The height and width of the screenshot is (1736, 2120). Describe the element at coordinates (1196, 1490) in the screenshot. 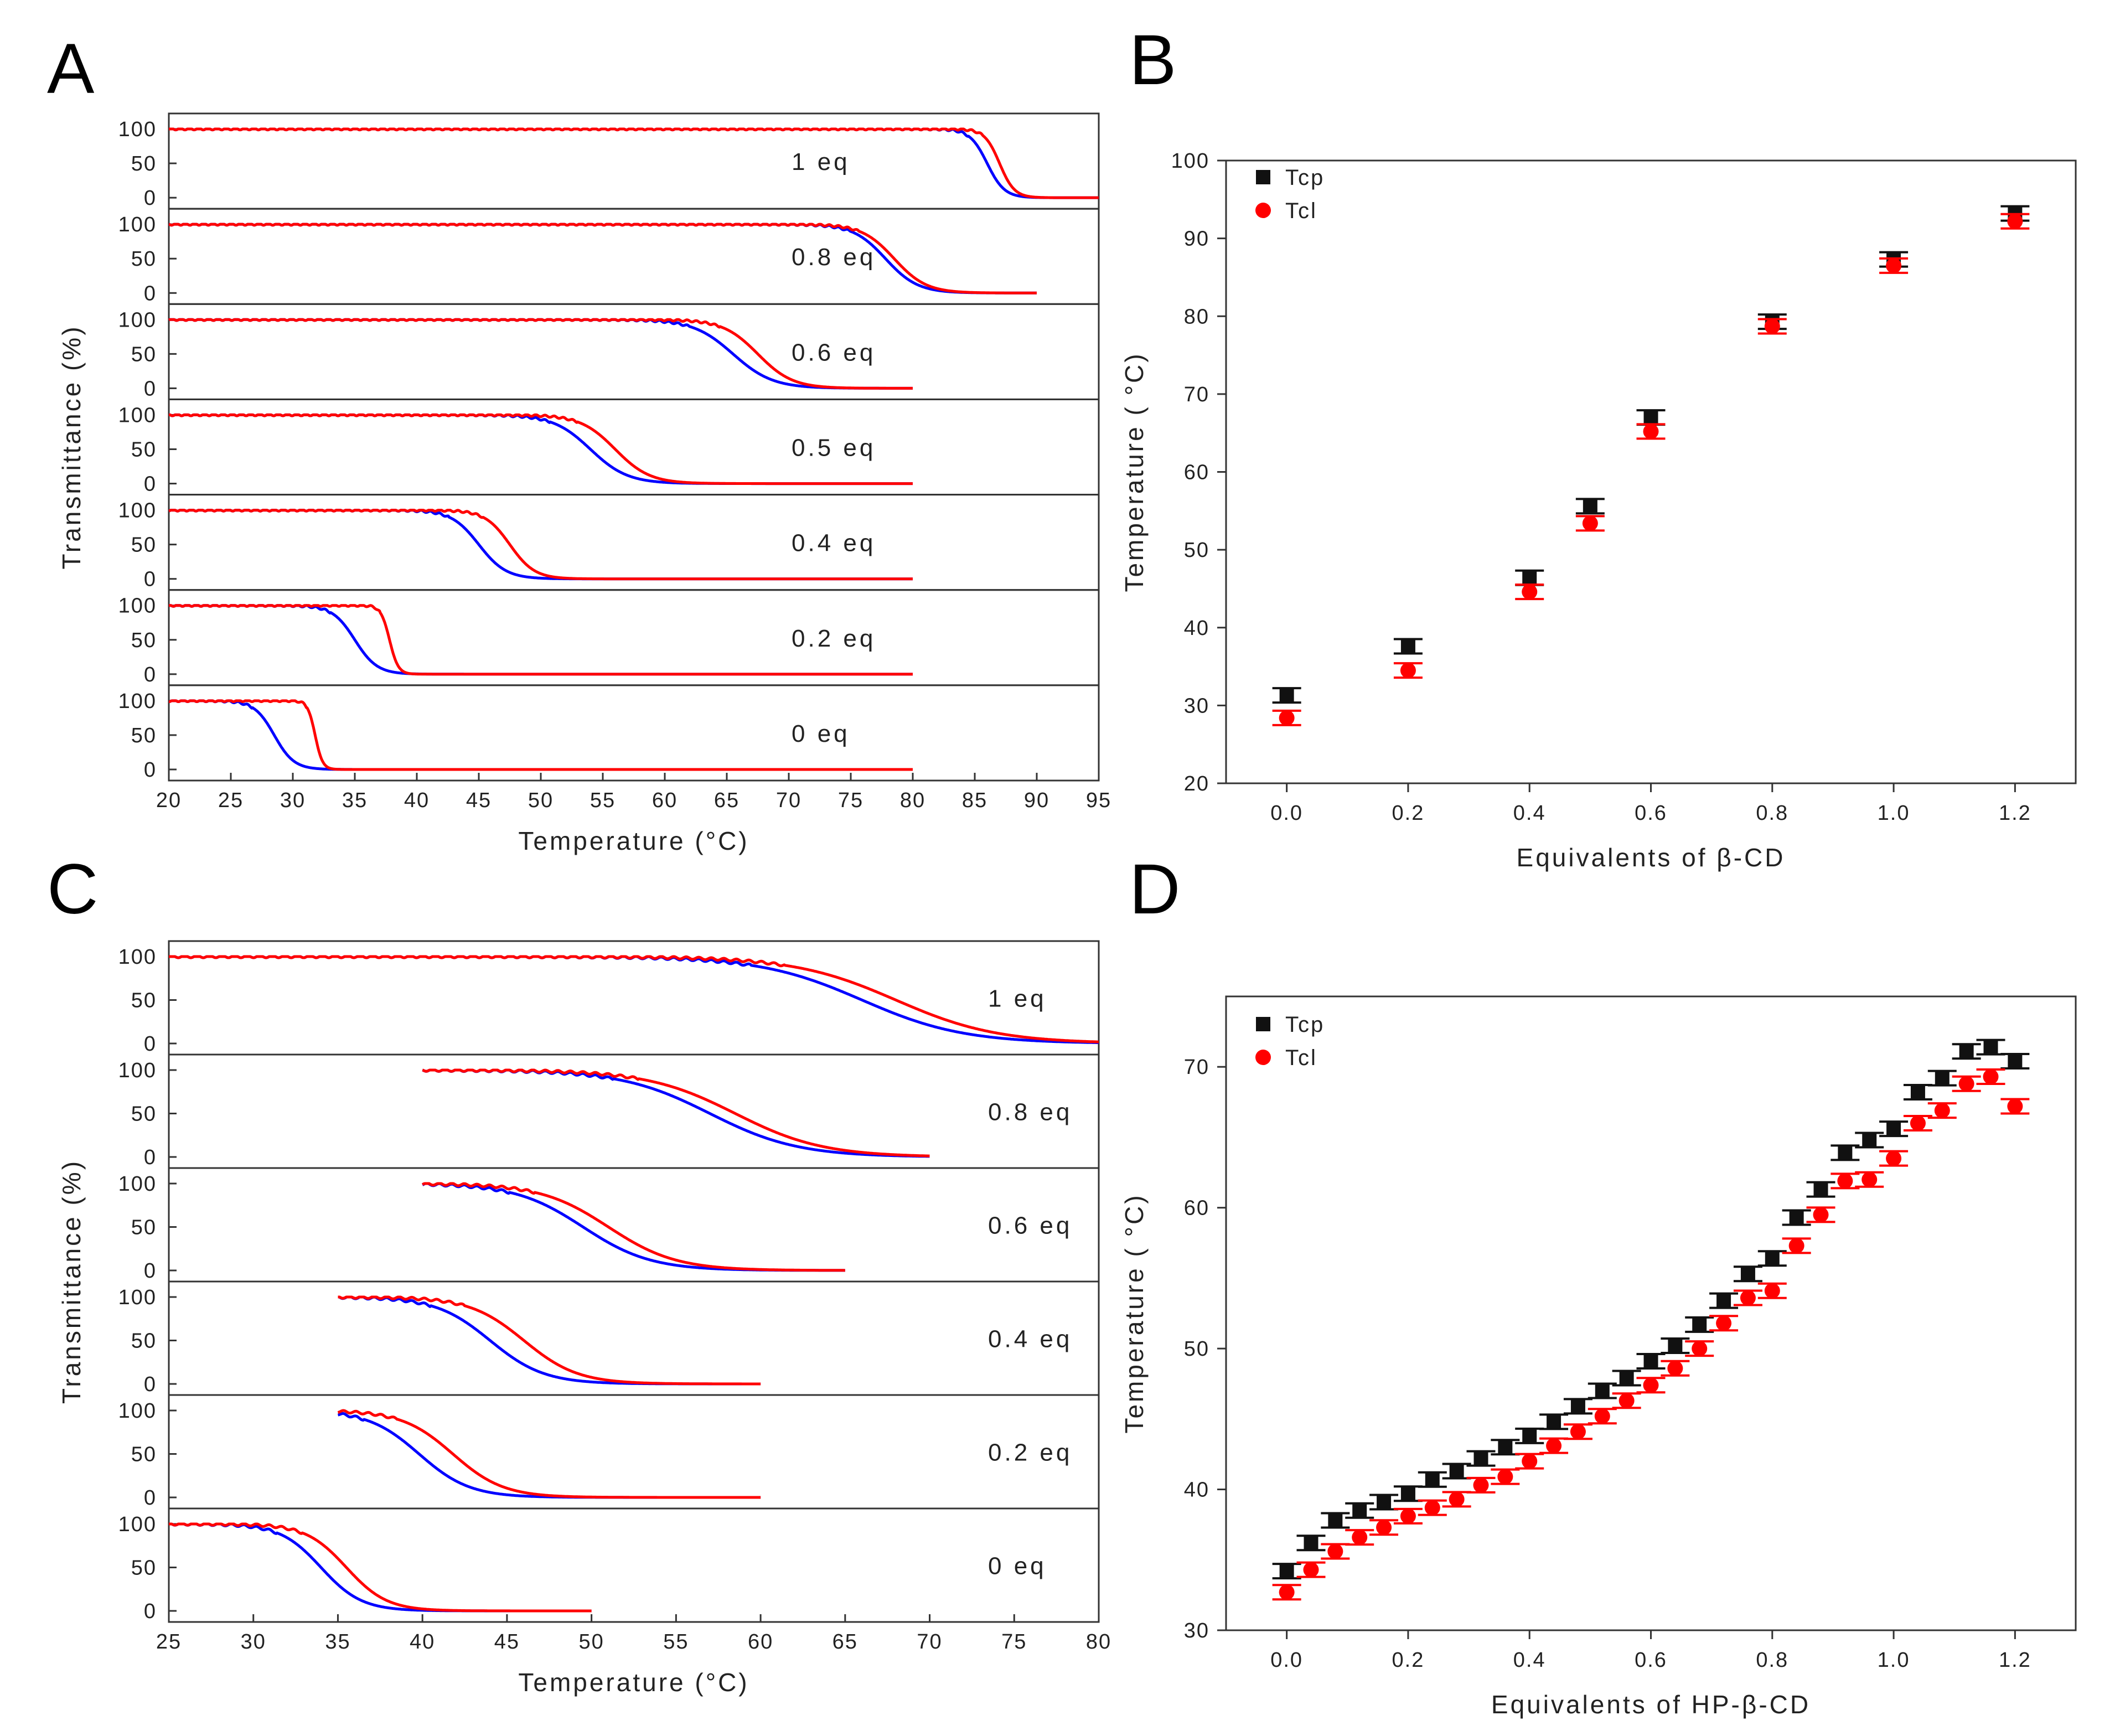

I see `y-tick-label: 40` at that location.